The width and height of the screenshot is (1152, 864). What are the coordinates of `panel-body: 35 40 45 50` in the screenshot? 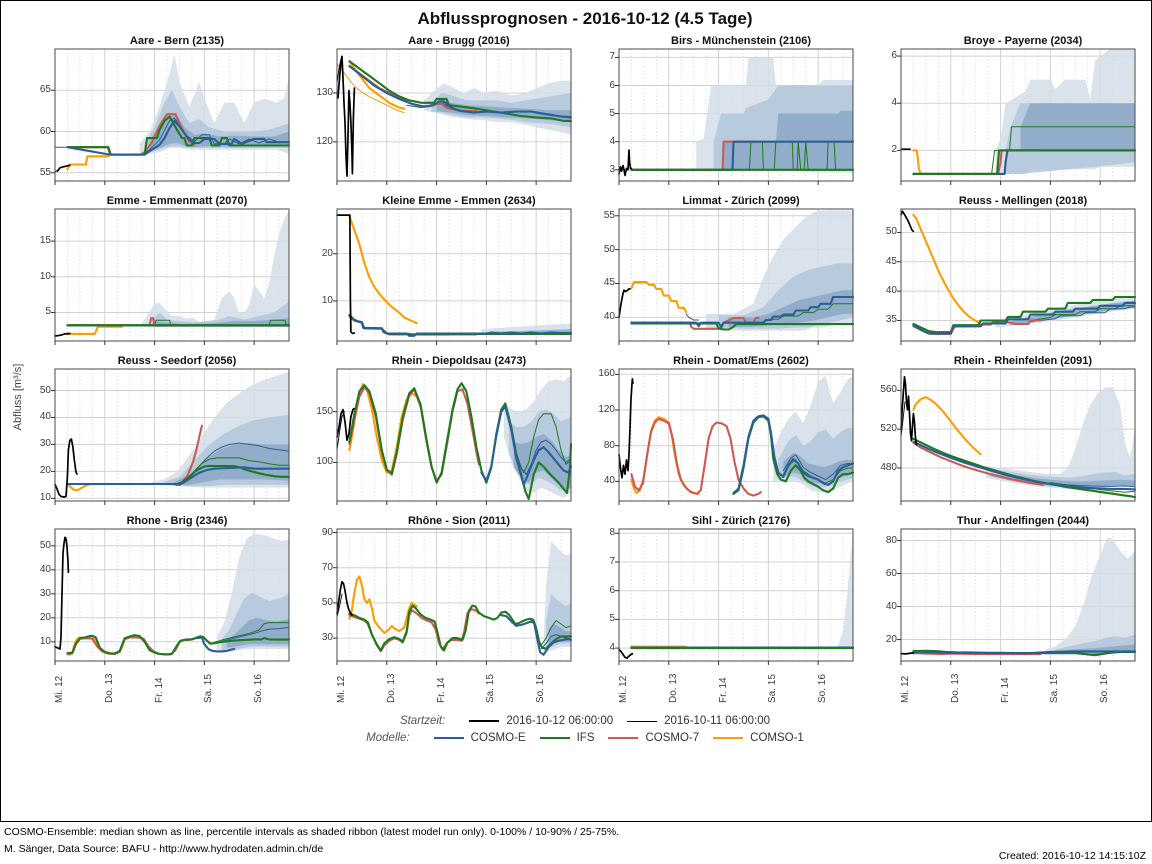 It's located at (1008, 276).